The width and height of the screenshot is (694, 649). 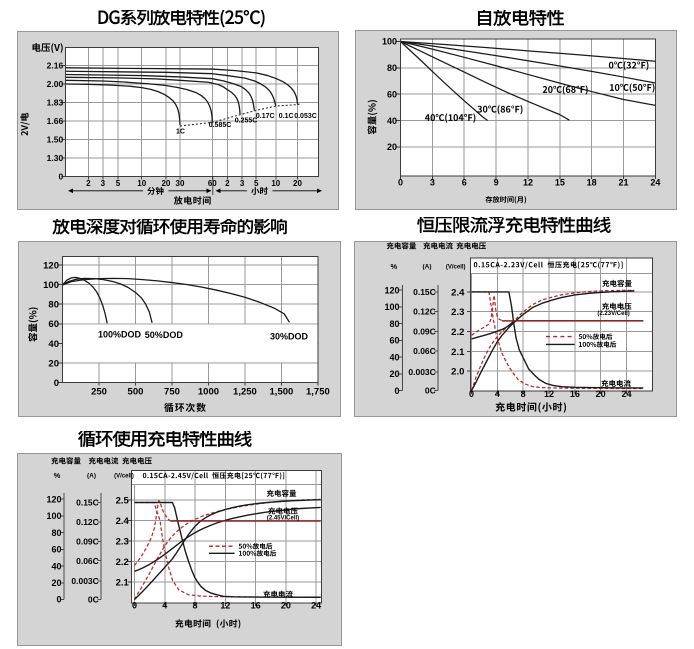 I want to click on x-ticks: 250 500 750 1000 1,250 1,500 1,750, so click(x=210, y=390).